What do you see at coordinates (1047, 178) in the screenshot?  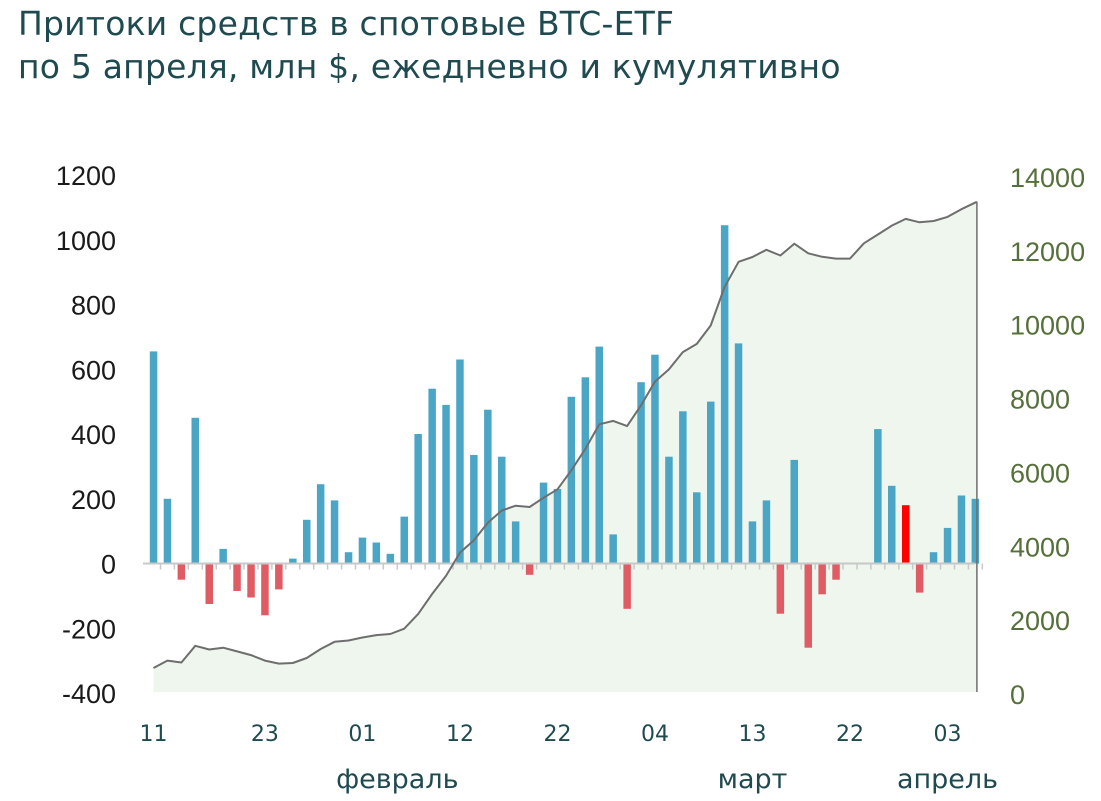 I see `y-right-tick-label: 14000` at bounding box center [1047, 178].